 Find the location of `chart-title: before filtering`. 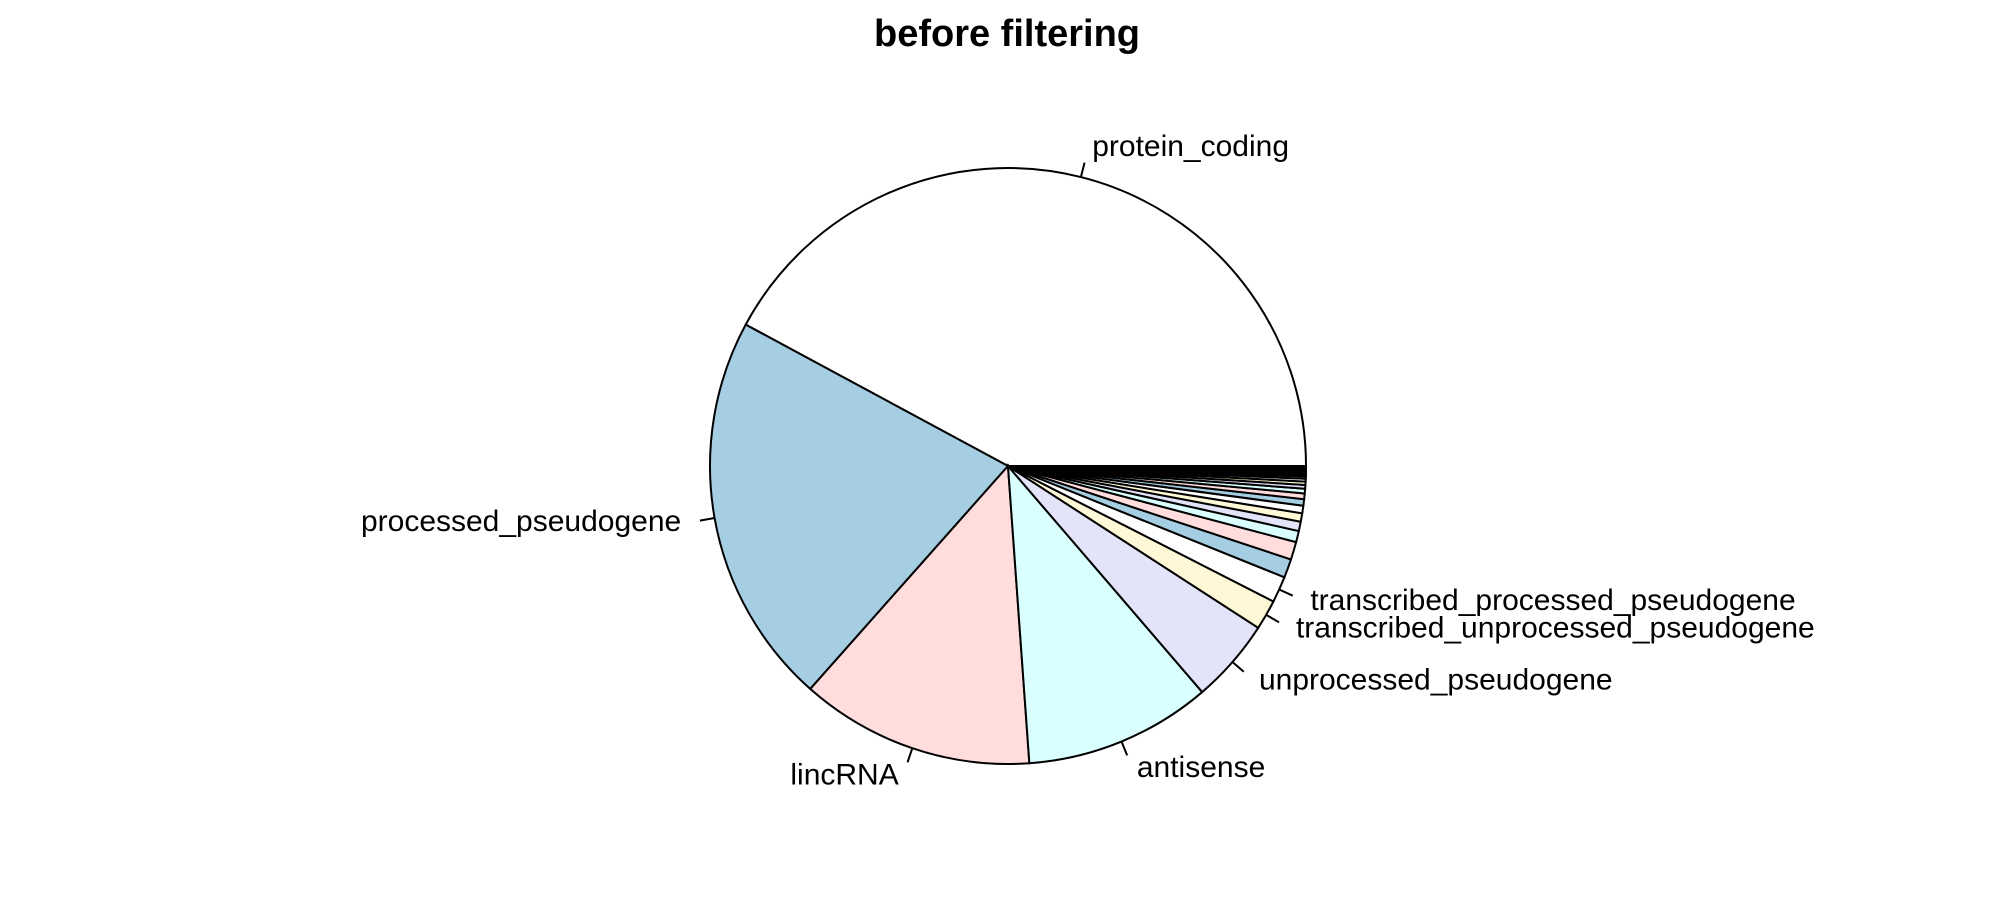

chart-title: before filtering is located at coordinates (1007, 34).